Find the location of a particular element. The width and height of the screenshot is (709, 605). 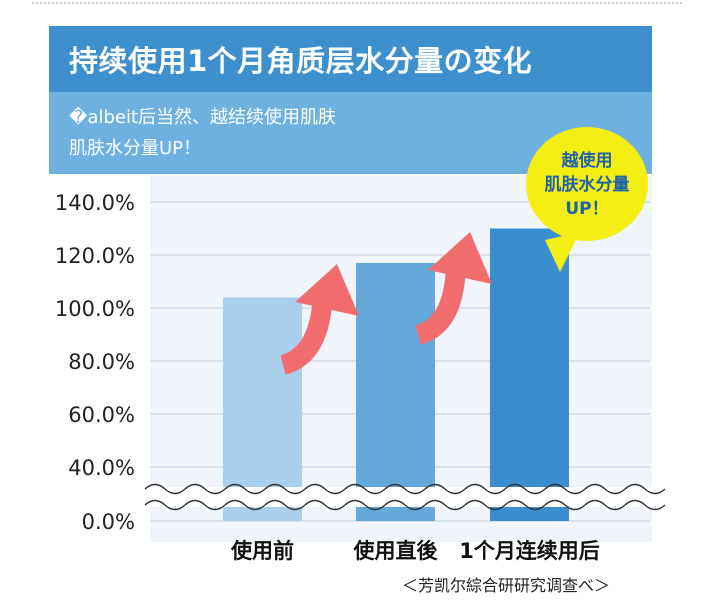

bubble-text-line-3: UP！ is located at coordinates (587, 209).